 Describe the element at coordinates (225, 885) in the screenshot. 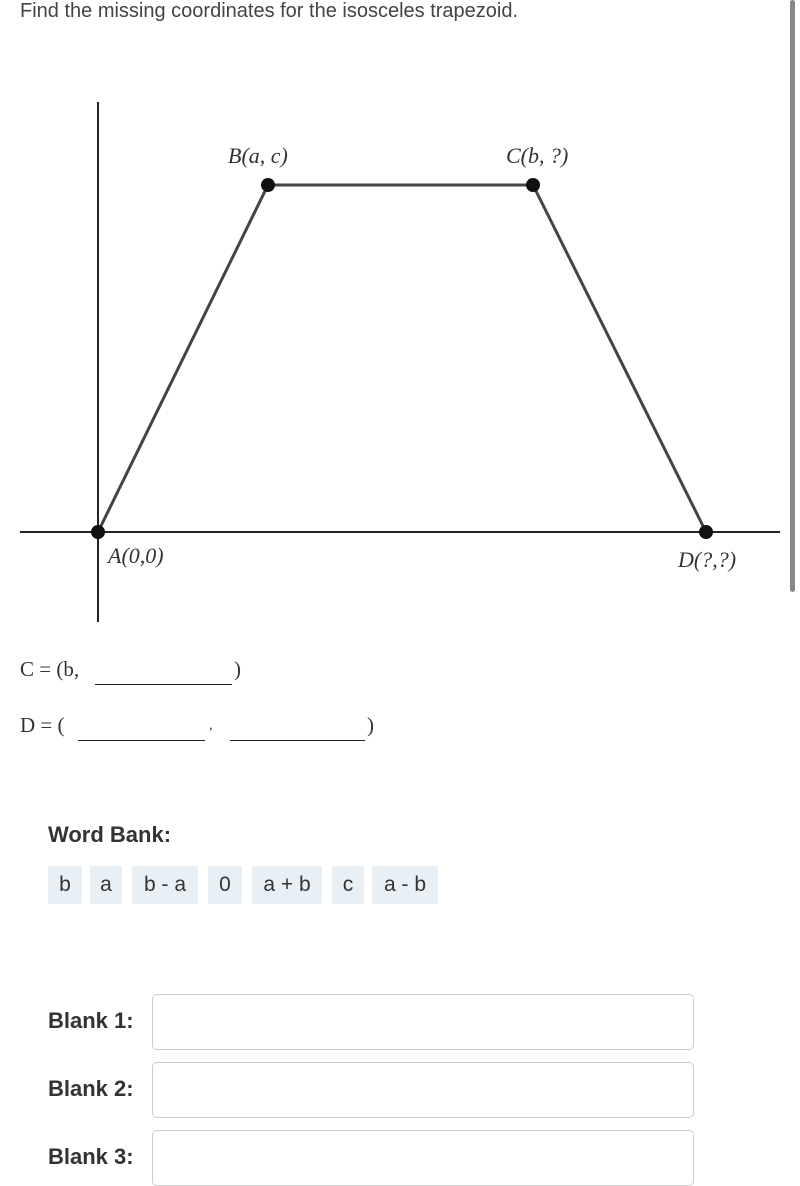

I see `word-chip: 0` at that location.